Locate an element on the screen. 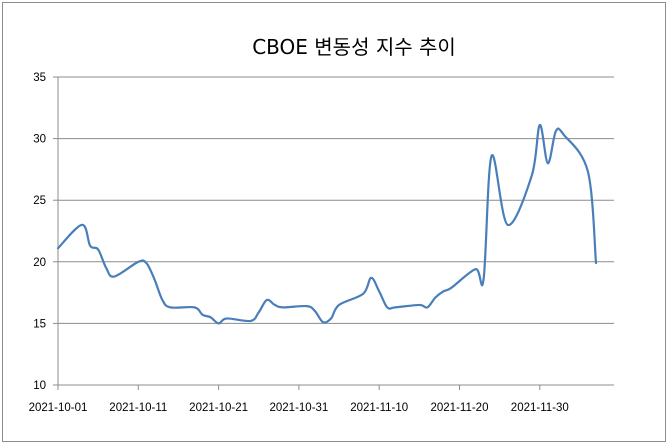 The height and width of the screenshot is (446, 670). y-tick-label: 30 is located at coordinates (39, 140).